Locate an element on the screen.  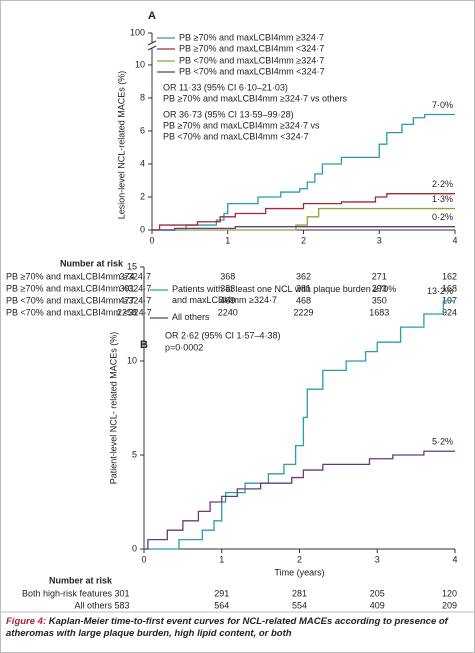
annotation: OR 2·62 (95% CI 1·57–4·38) is located at coordinates (223, 335).